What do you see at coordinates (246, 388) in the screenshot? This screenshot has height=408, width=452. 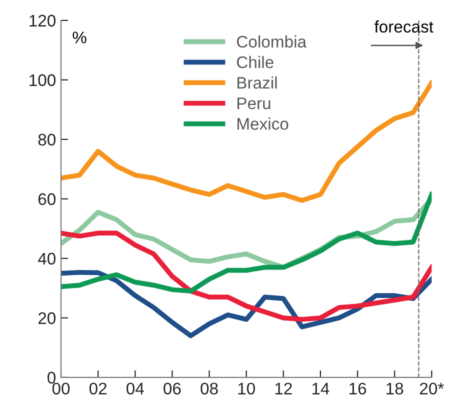 I see `x-tick-label: 10` at bounding box center [246, 388].